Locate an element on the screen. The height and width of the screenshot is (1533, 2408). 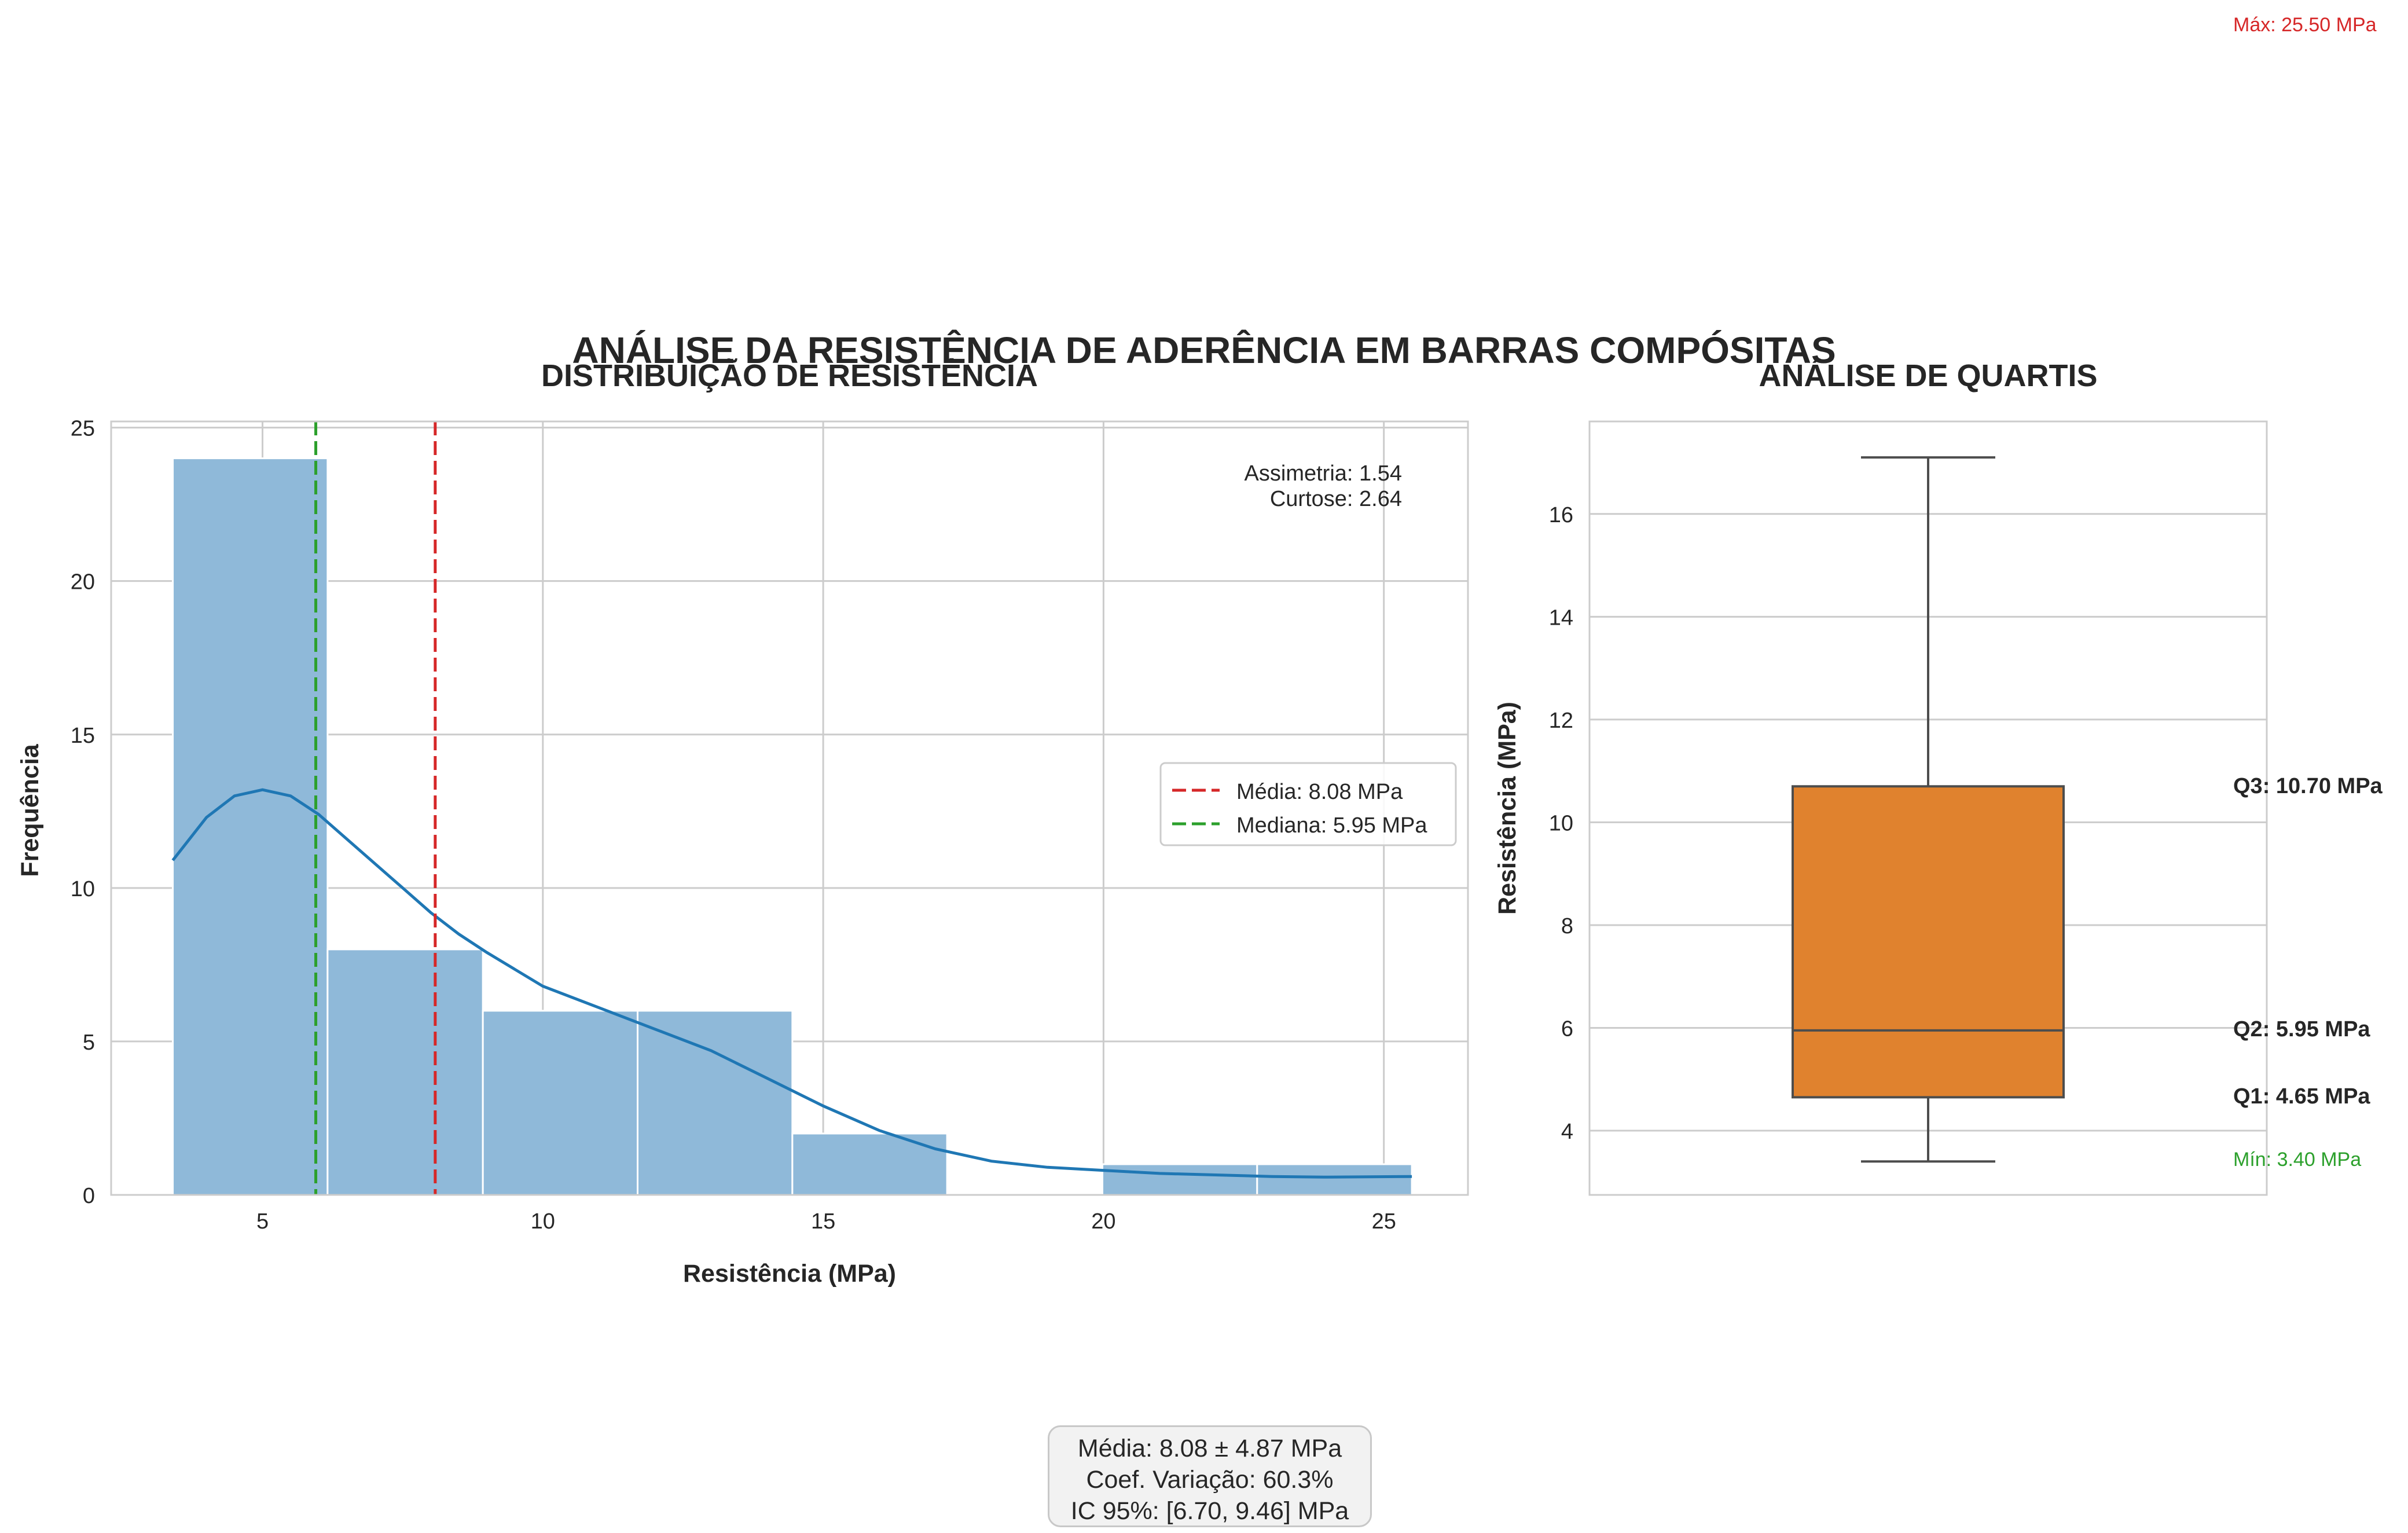
y-tick-label: 4 is located at coordinates (1567, 1132).